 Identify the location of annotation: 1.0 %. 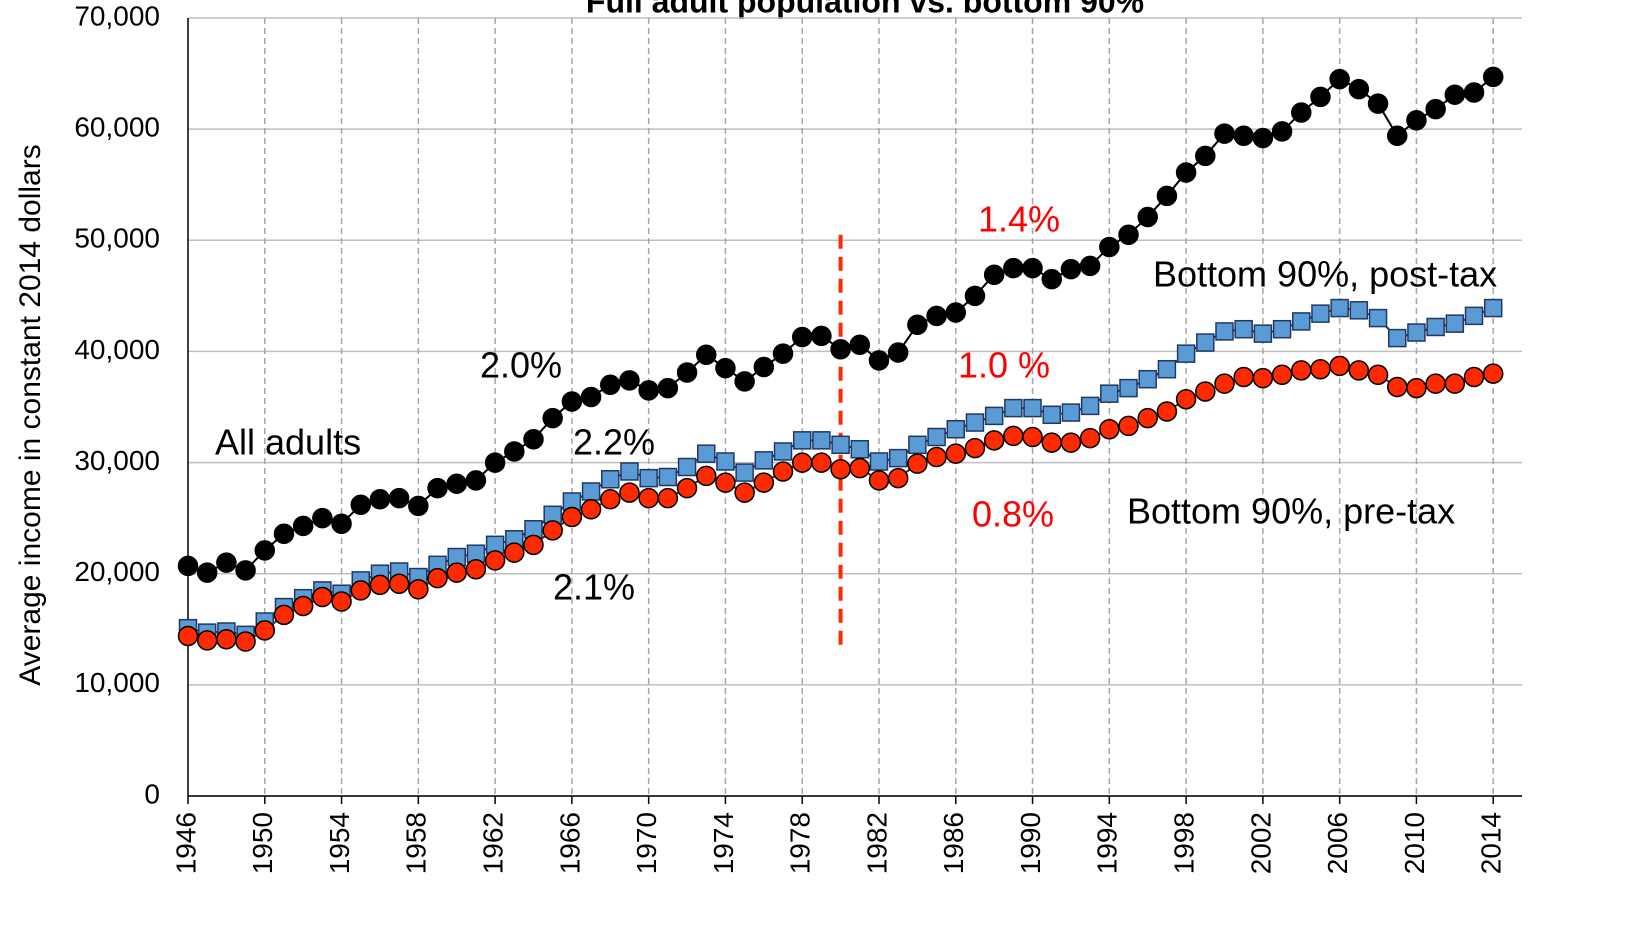
(1004, 365).